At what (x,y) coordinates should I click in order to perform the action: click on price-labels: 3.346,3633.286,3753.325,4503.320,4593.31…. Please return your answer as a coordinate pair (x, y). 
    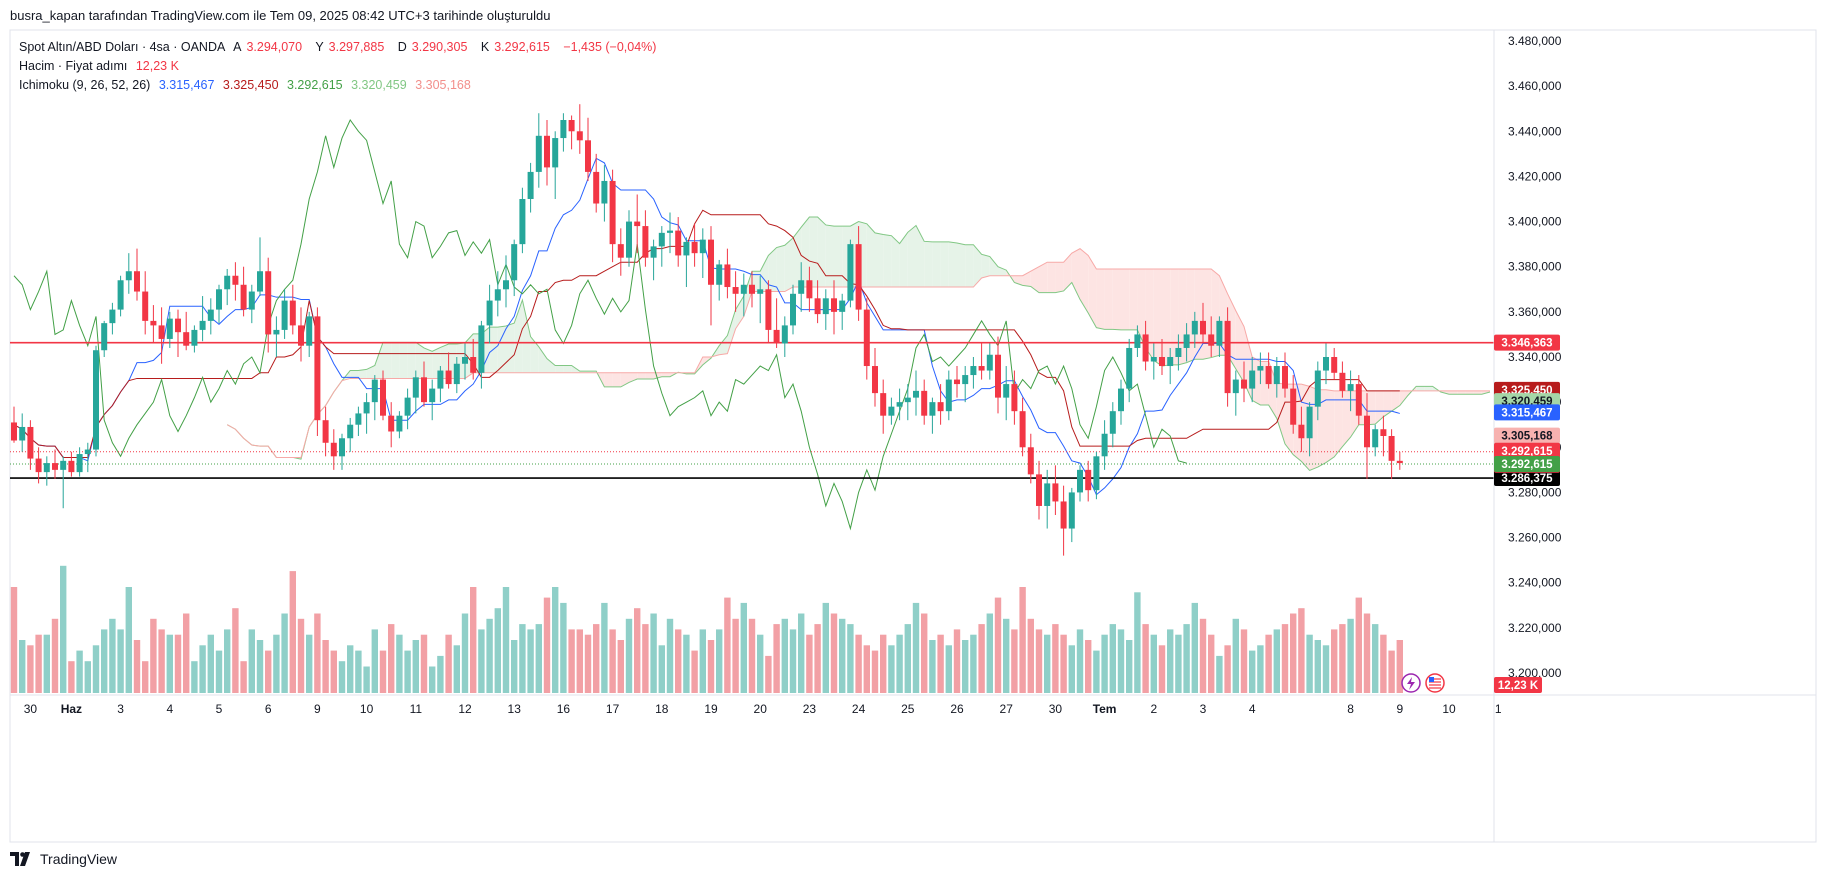
    Looking at the image, I should click on (1527, 513).